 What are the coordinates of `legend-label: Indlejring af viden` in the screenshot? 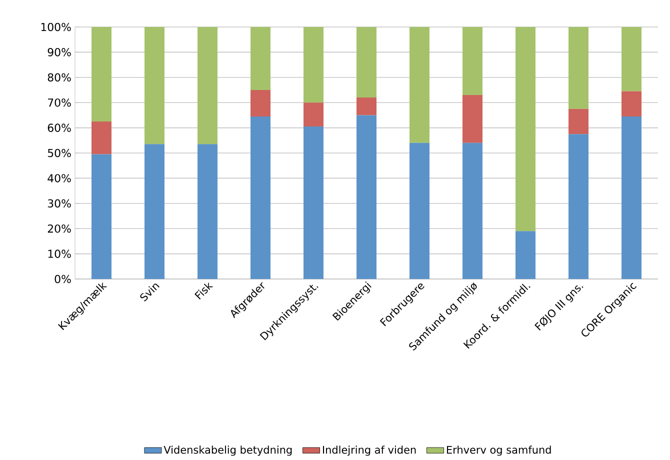 It's located at (369, 451).